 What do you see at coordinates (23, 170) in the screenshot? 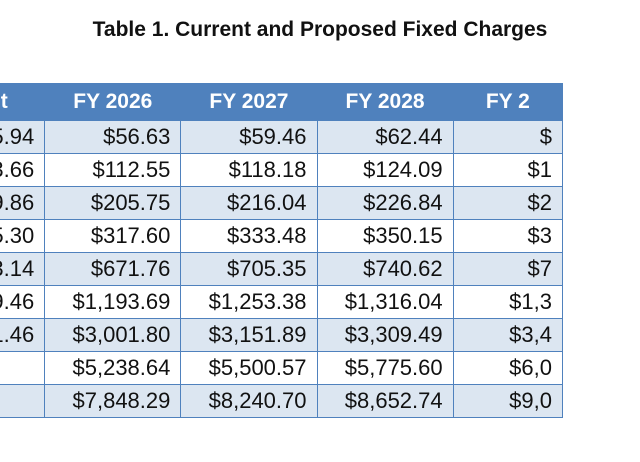
I see `cell-current: 113.66` at bounding box center [23, 170].